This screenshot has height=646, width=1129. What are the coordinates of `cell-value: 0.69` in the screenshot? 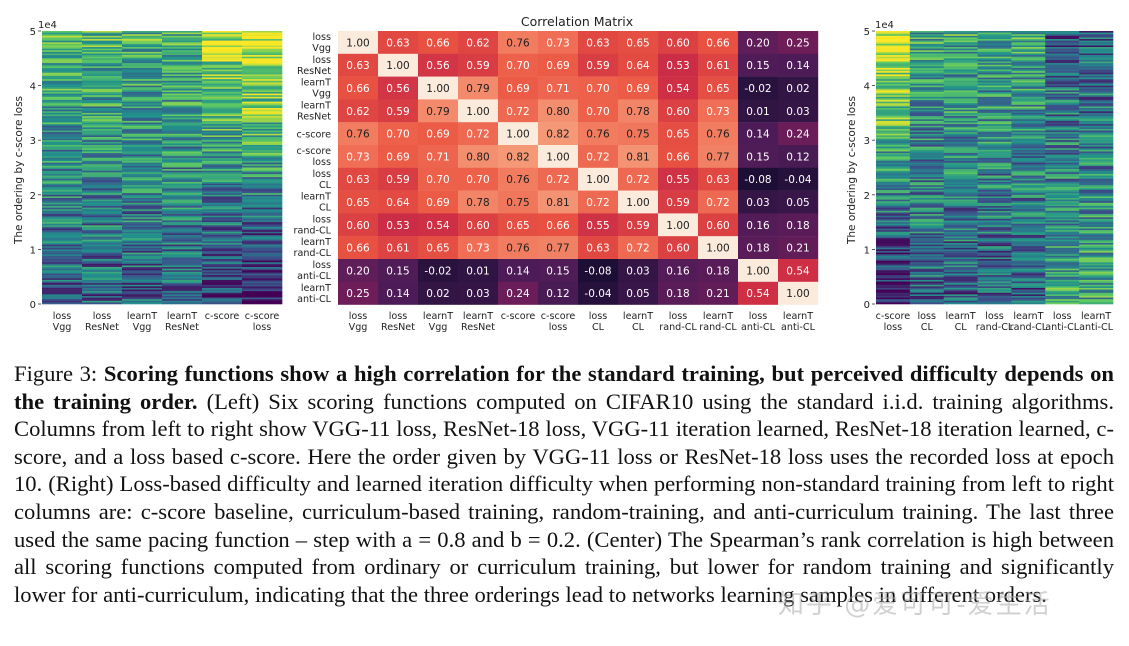 It's located at (557, 66).